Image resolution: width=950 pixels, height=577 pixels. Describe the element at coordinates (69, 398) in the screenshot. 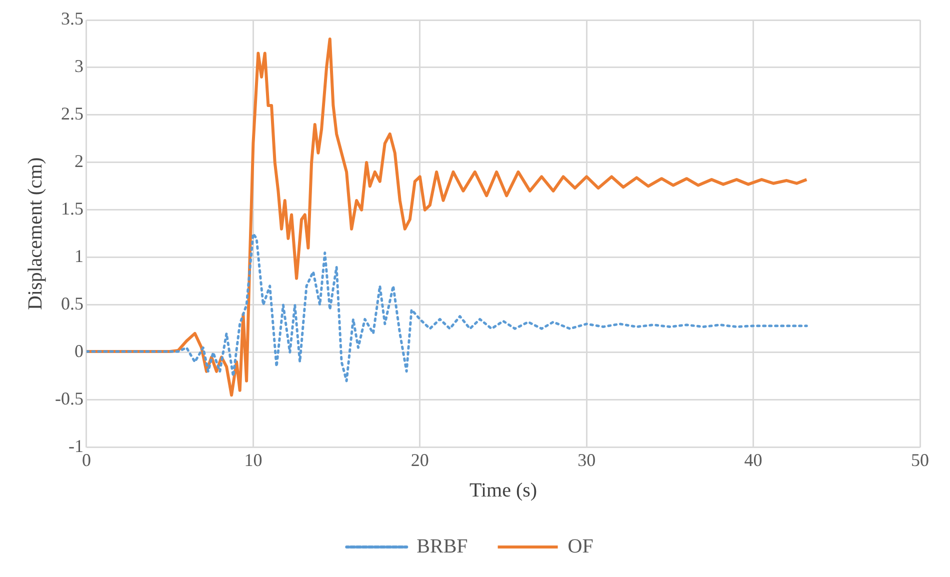

I see `y-tick-label: -0.5` at that location.